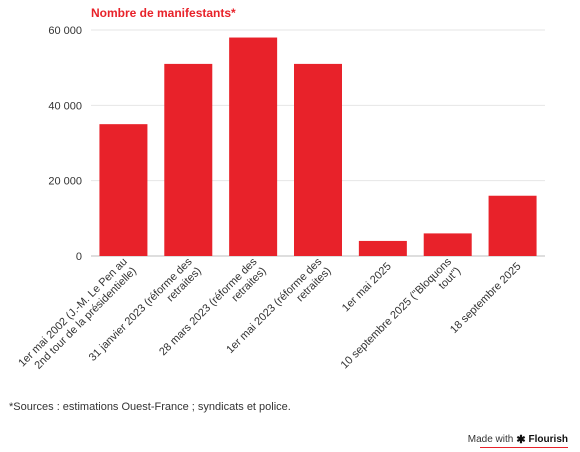 Image resolution: width=580 pixels, height=452 pixels. I want to click on asterisk-icon: ✱, so click(521, 440).